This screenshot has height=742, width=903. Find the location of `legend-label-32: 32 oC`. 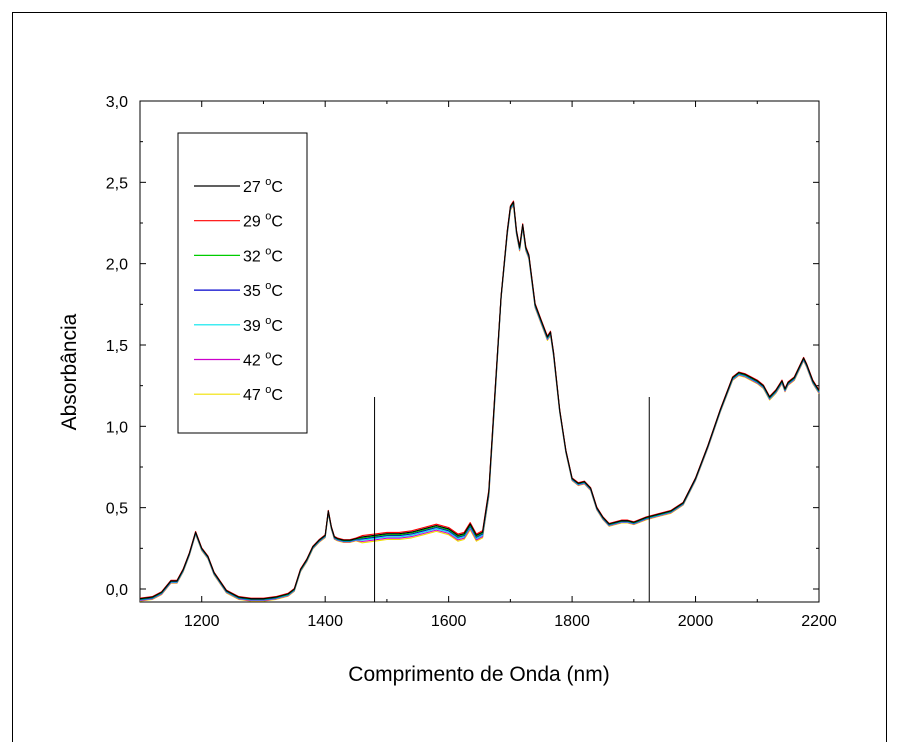

legend-label-32: 32 oC is located at coordinates (263, 255).